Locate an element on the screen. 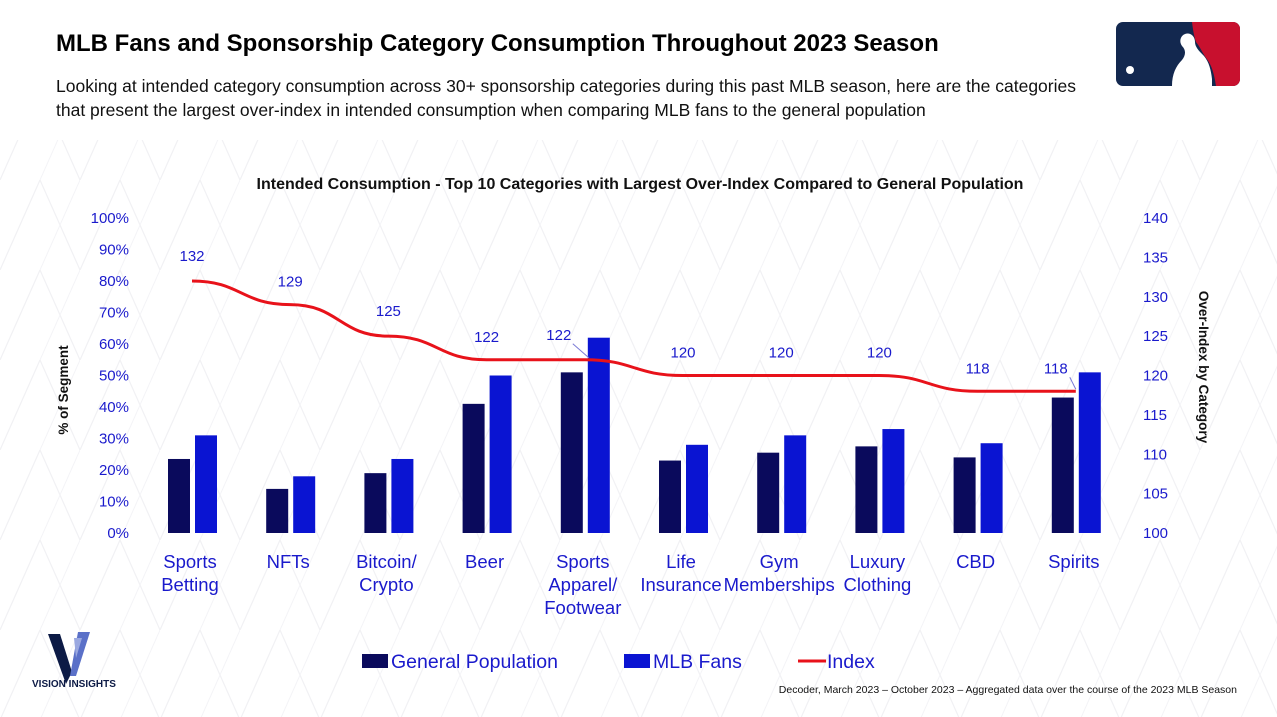 This screenshot has width=1277, height=717. y-tick-label: 40% is located at coordinates (114, 407).